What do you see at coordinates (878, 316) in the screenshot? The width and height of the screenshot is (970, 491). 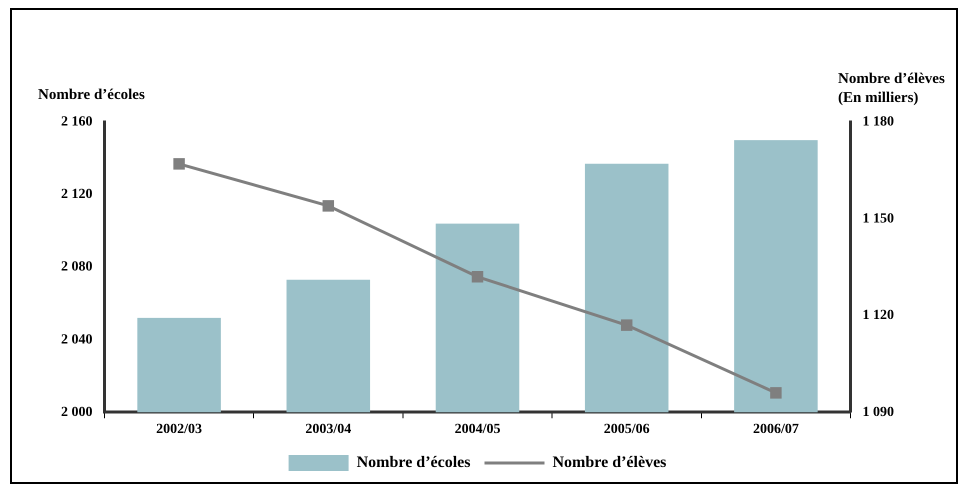 I see `y2-tick-label: 1 120` at bounding box center [878, 316].